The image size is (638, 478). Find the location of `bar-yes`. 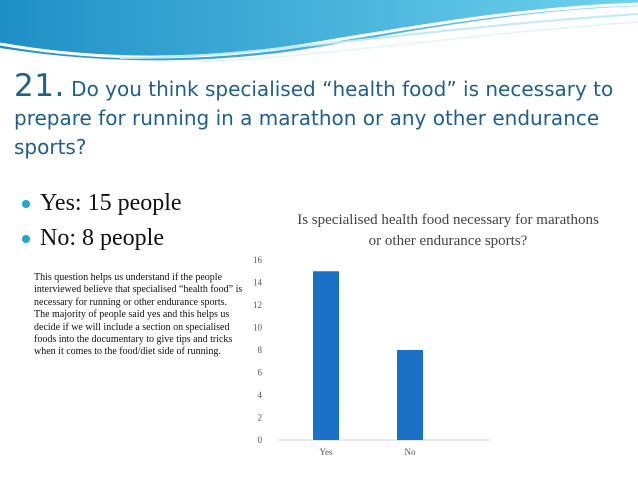

bar-yes is located at coordinates (326, 355).